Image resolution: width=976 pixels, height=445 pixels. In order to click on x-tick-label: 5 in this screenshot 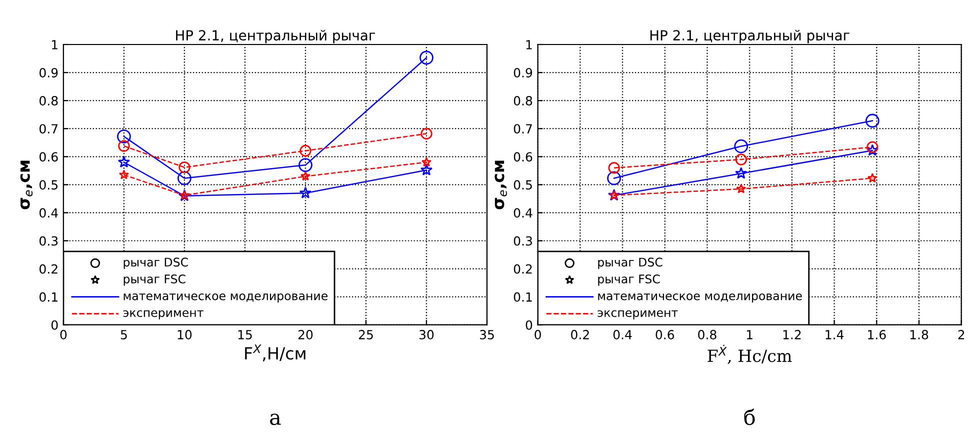, I will do `click(123, 335)`.